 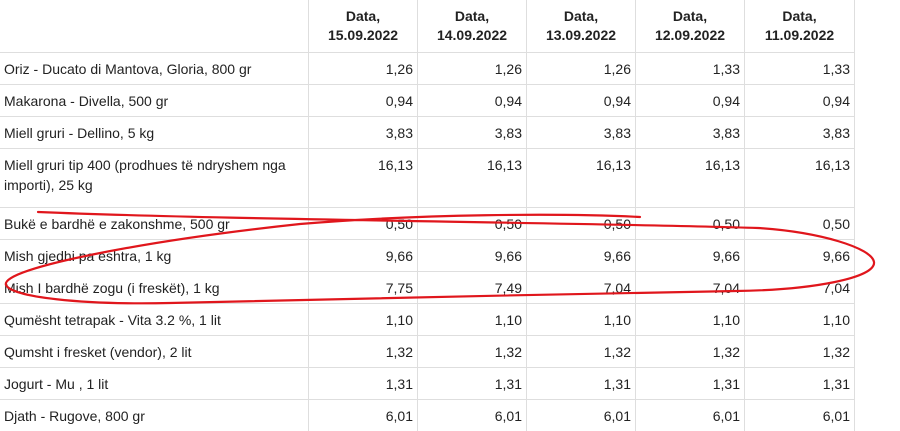 I want to click on price-cell: 7,49, so click(x=472, y=287).